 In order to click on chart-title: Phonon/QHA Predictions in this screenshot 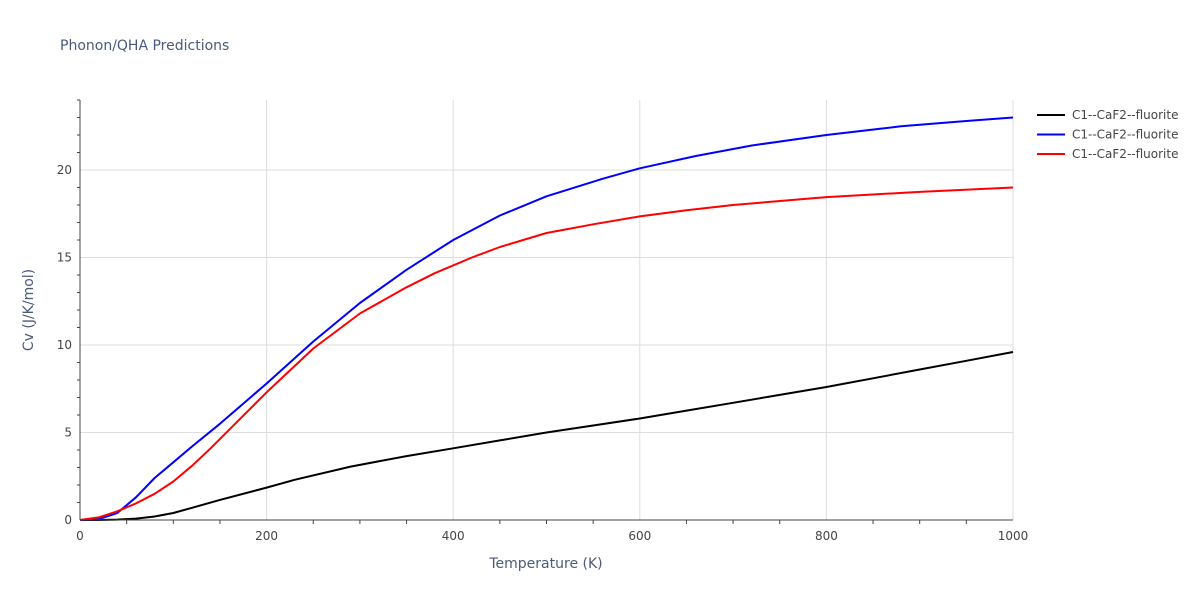, I will do `click(144, 46)`.